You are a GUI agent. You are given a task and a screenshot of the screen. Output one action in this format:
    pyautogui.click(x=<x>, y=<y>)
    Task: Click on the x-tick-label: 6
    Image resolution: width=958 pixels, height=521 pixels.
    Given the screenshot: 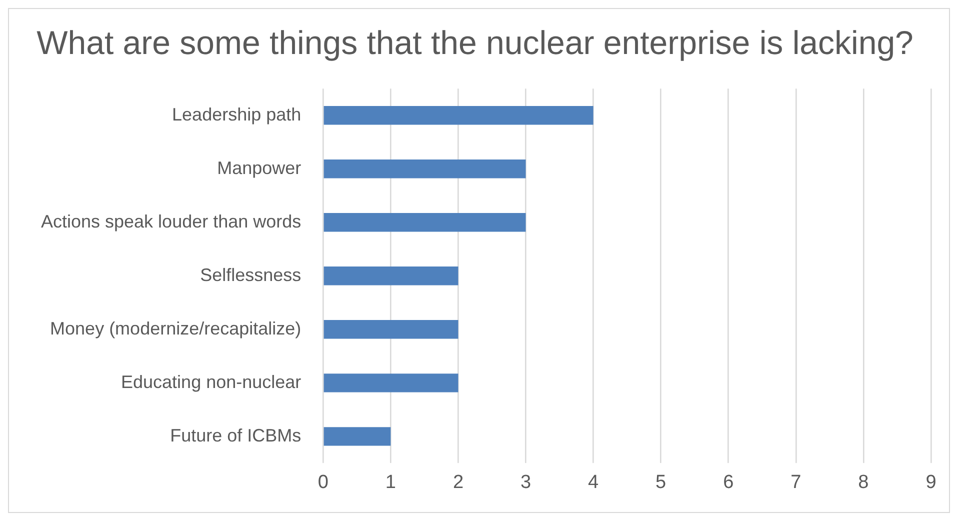 What is the action you would take?
    pyautogui.click(x=728, y=482)
    